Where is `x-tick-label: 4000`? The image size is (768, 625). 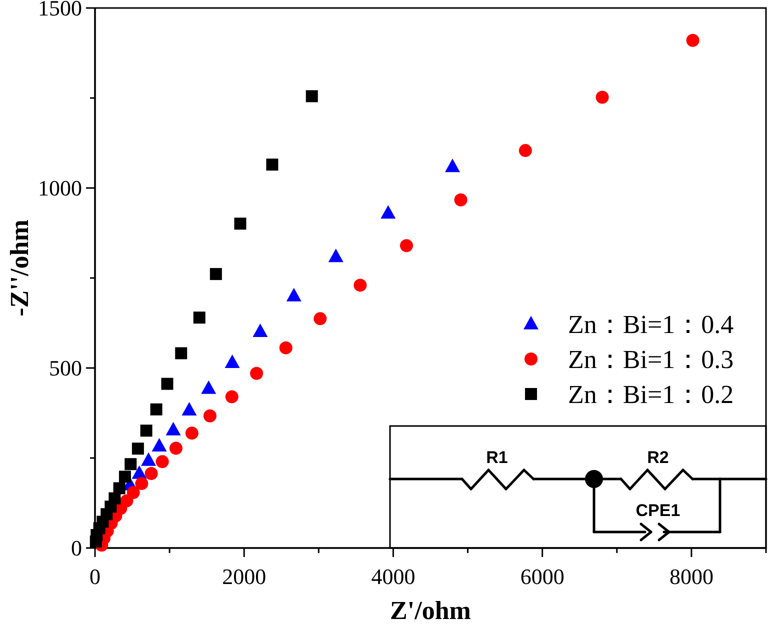
x-tick-label: 4000 is located at coordinates (393, 576).